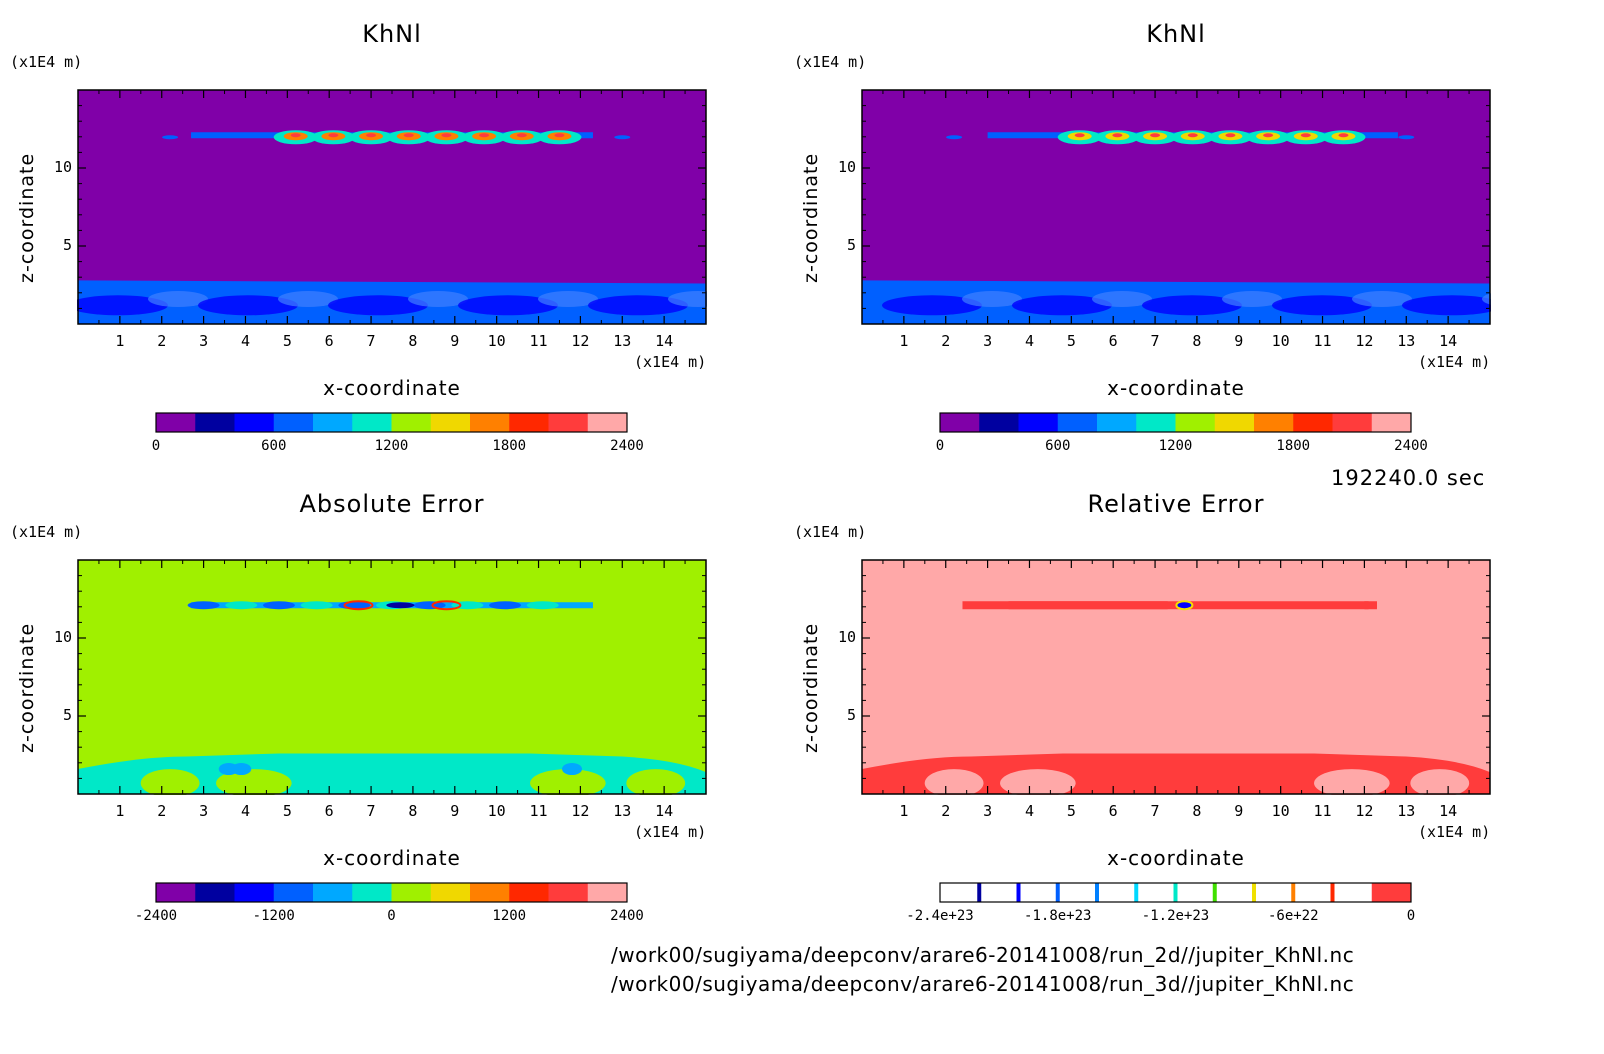  What do you see at coordinates (391, 446) in the screenshot?
I see `colorbar-tick-label: 1200` at bounding box center [391, 446].